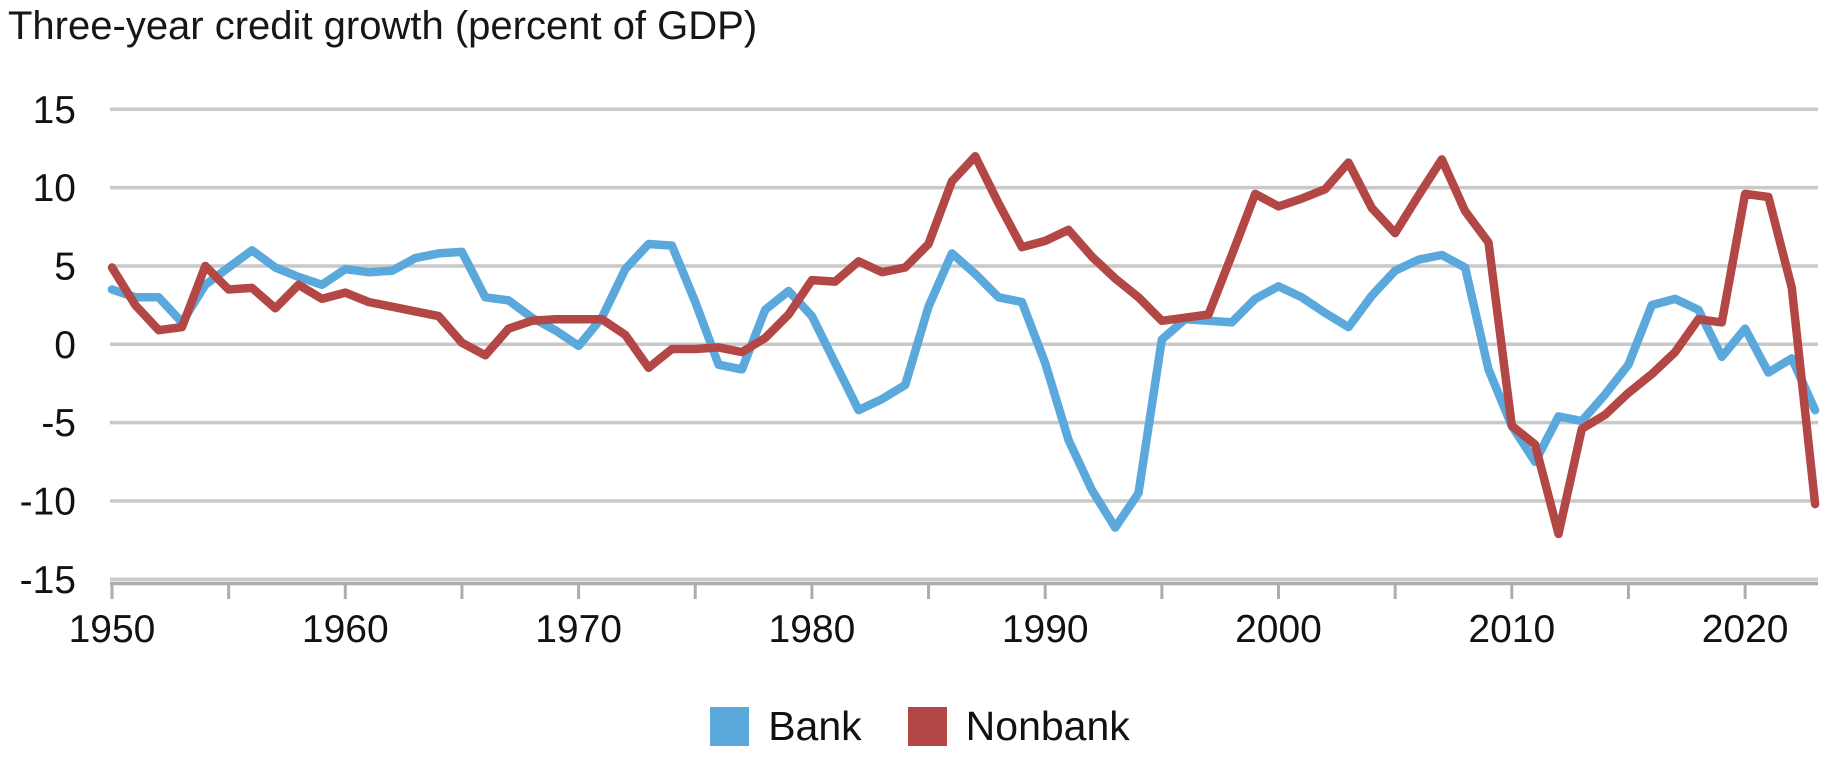 The image size is (1840, 762). I want to click on legend-item-nonbank: Nonbank, so click(1018, 726).